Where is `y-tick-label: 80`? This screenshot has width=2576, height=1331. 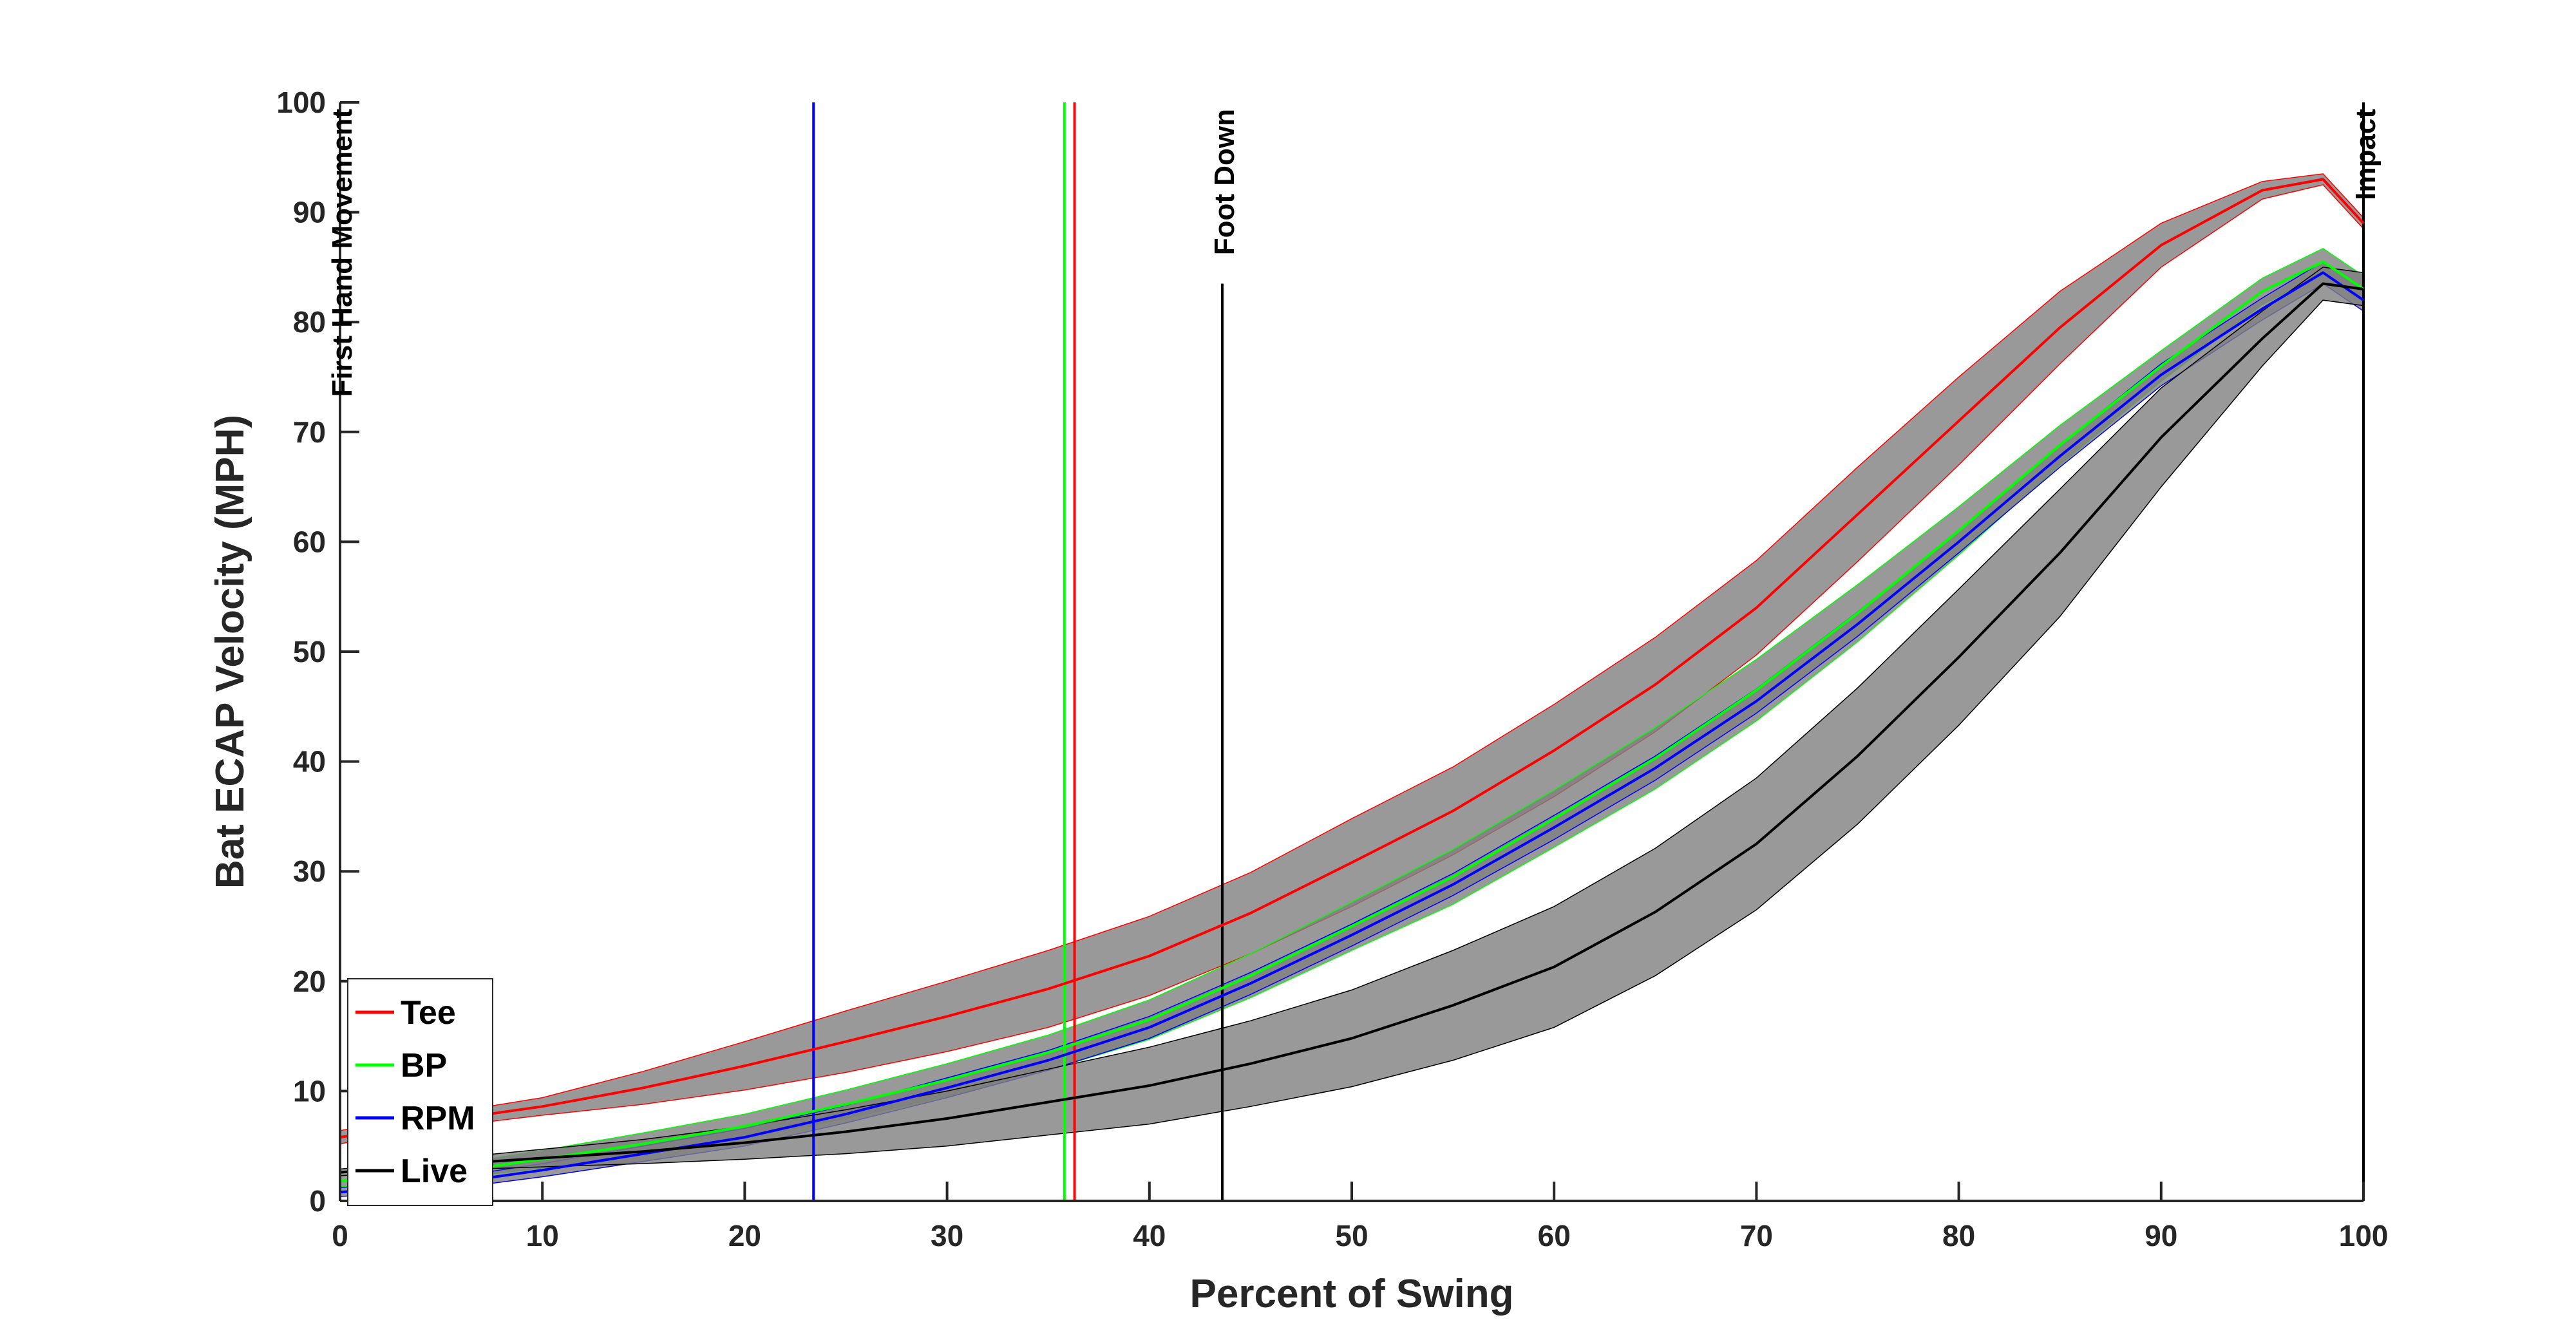 y-tick-label: 80 is located at coordinates (309, 322).